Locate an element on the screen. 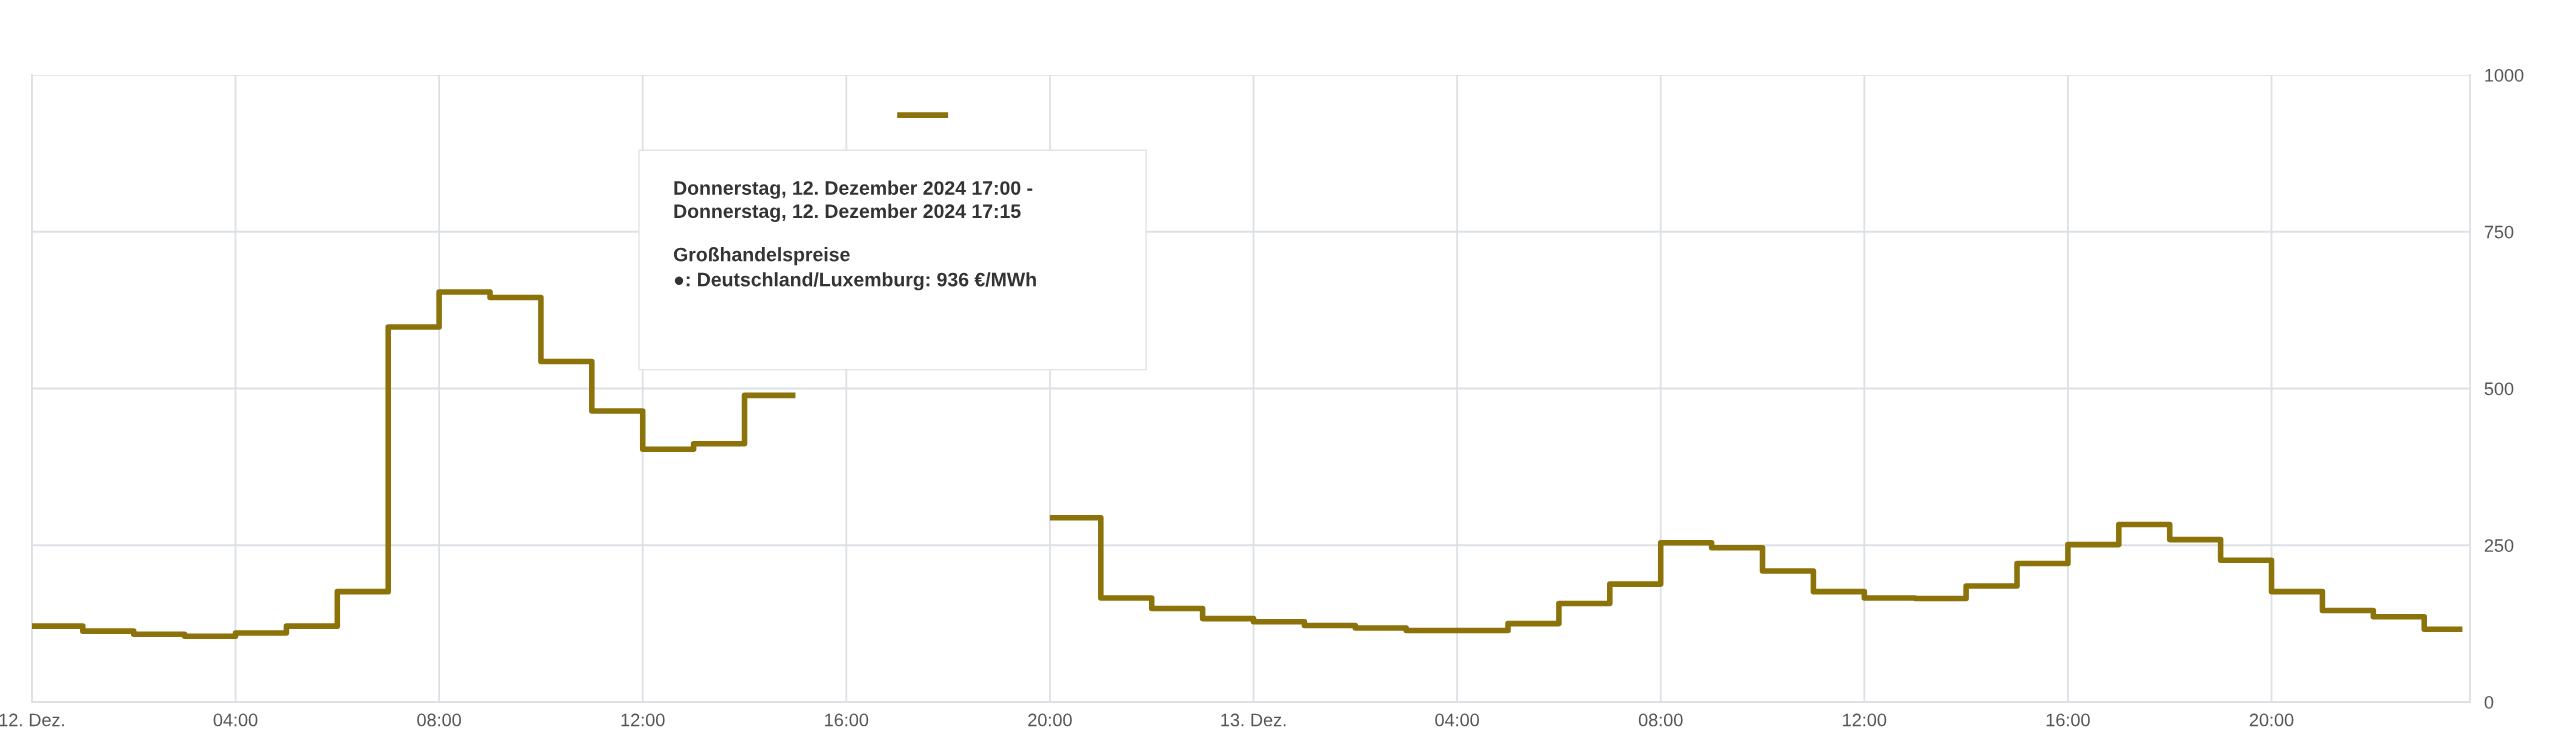  y-tick-label: 1000 is located at coordinates (2504, 75).